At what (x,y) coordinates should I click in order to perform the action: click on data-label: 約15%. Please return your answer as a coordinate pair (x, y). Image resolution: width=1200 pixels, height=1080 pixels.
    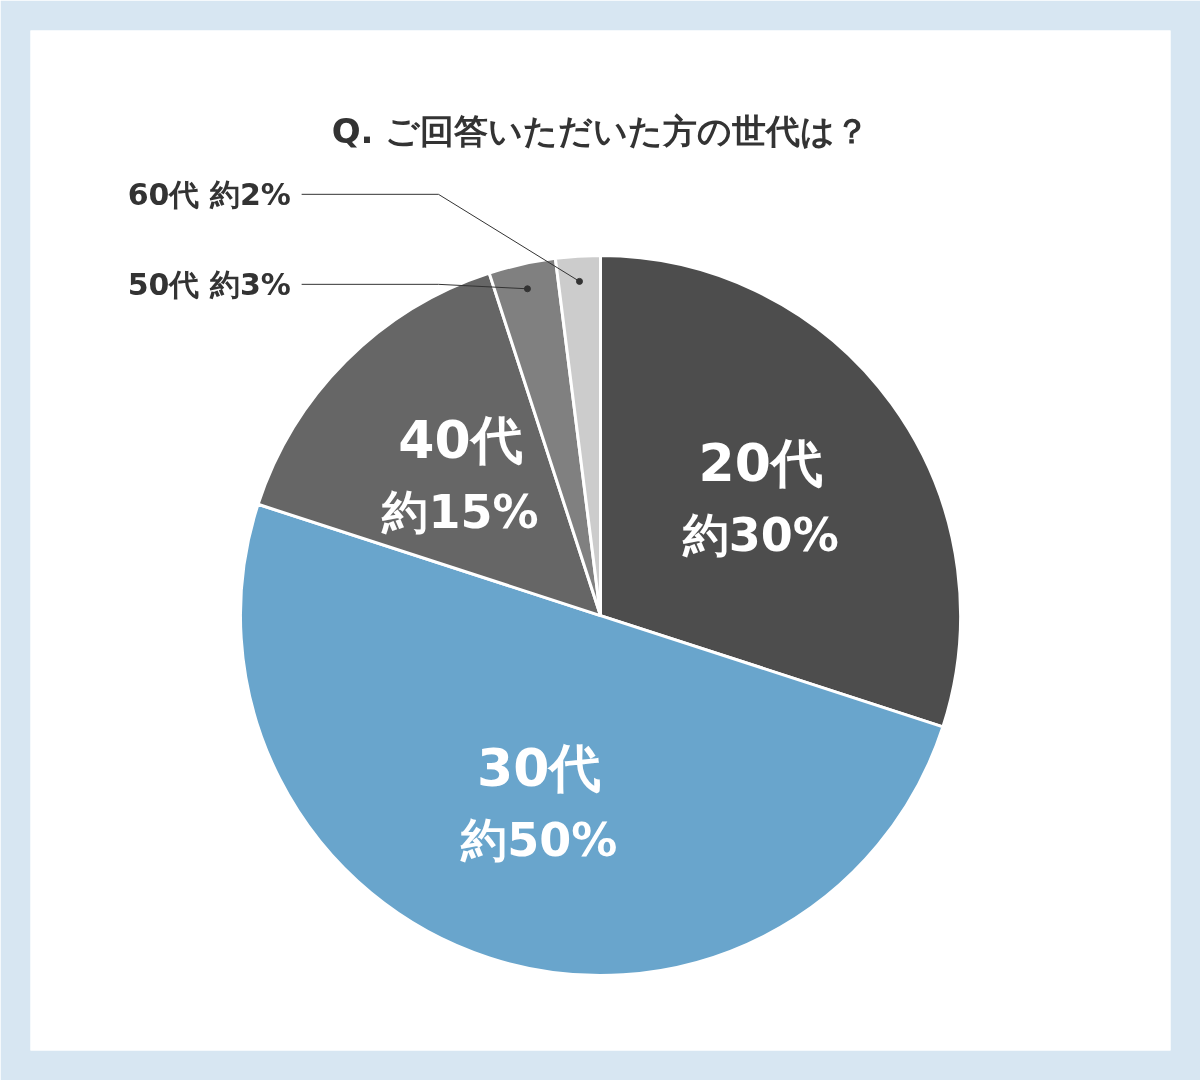
    Looking at the image, I should click on (460, 511).